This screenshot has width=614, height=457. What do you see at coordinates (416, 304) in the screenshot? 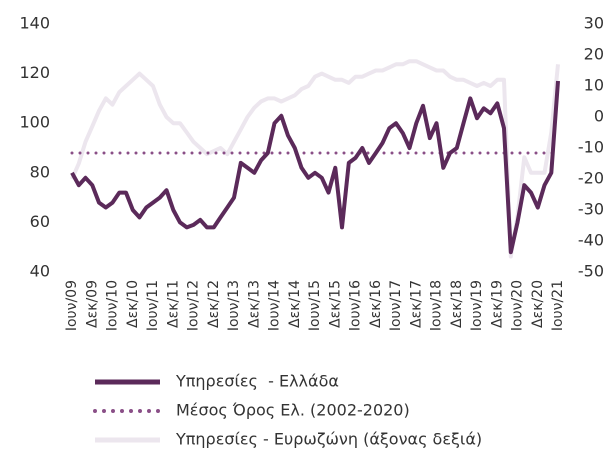
I see `x-tick-label: Δεκ/17` at bounding box center [416, 304].